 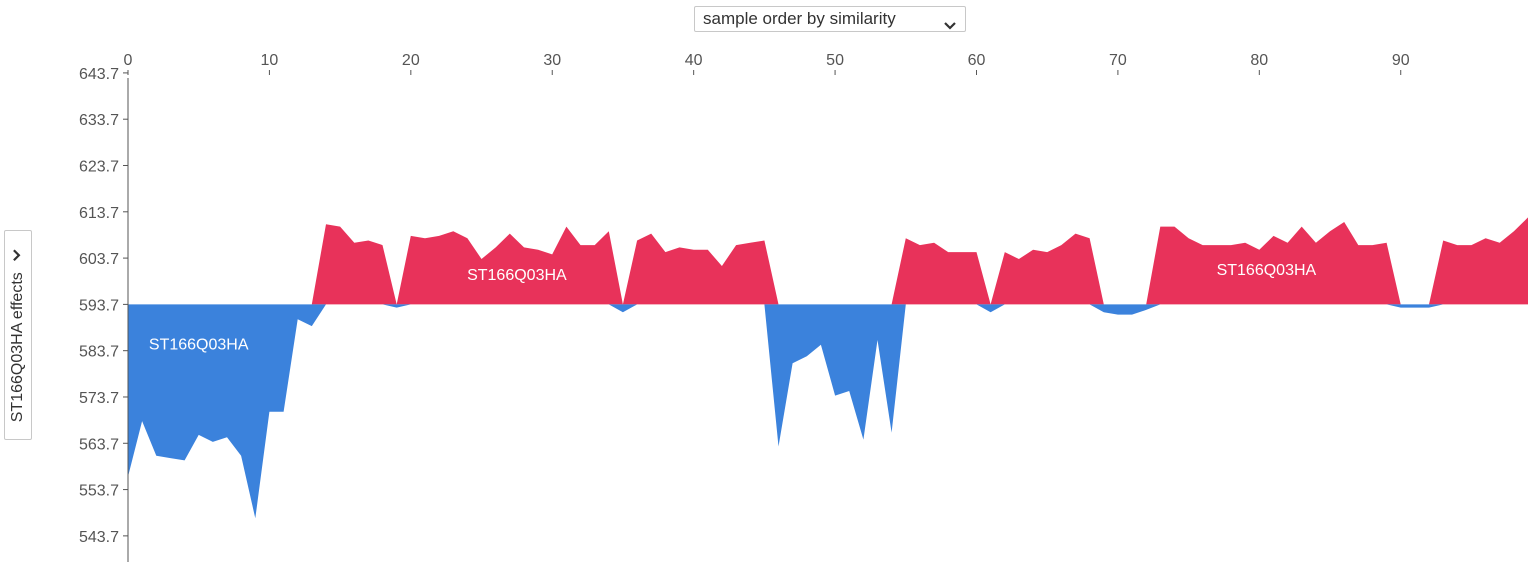 I want to click on sample-order-select: sample order by similarity, so click(x=830, y=19).